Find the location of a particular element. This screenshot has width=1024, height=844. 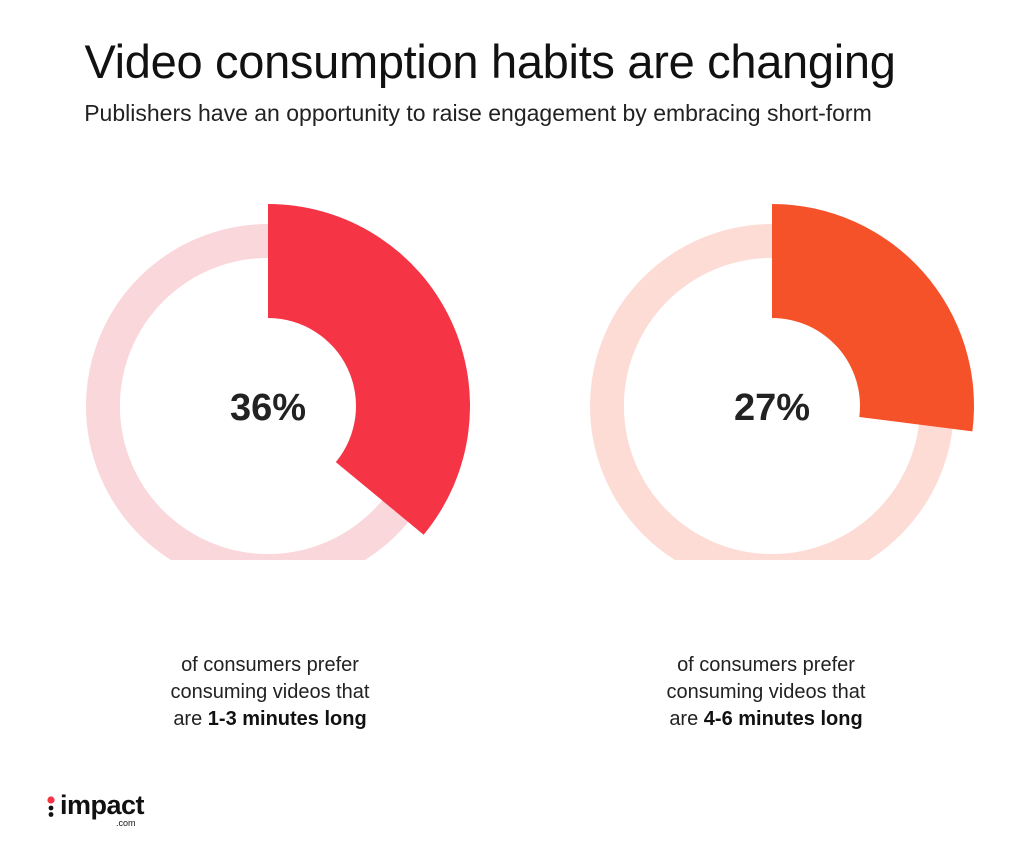

logo-dot-middle is located at coordinates (51, 808).